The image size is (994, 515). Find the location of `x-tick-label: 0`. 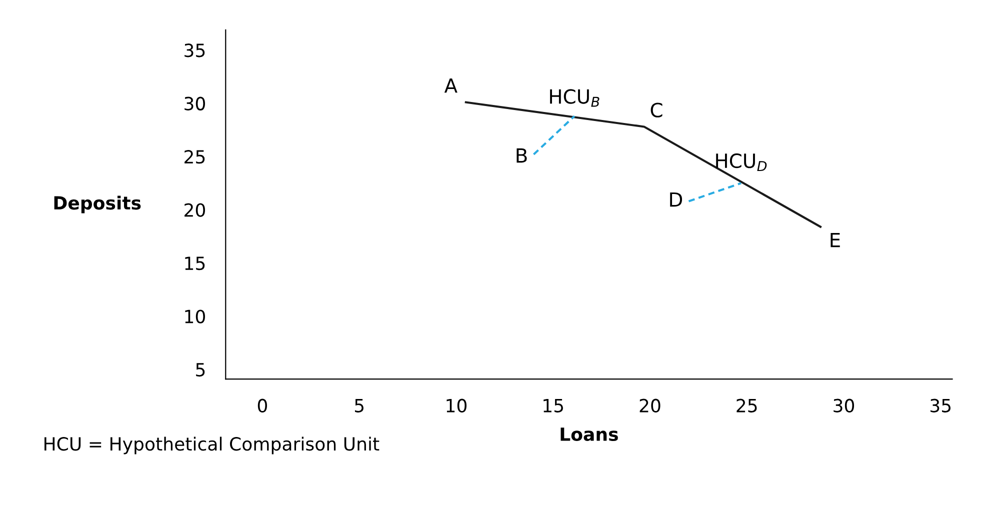

x-tick-label: 0 is located at coordinates (262, 405).